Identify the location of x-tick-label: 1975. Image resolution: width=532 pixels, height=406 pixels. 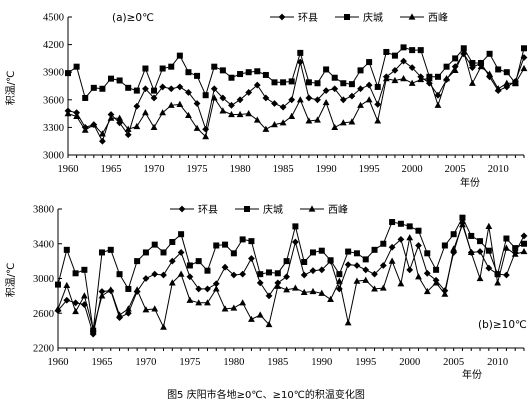
(197, 169).